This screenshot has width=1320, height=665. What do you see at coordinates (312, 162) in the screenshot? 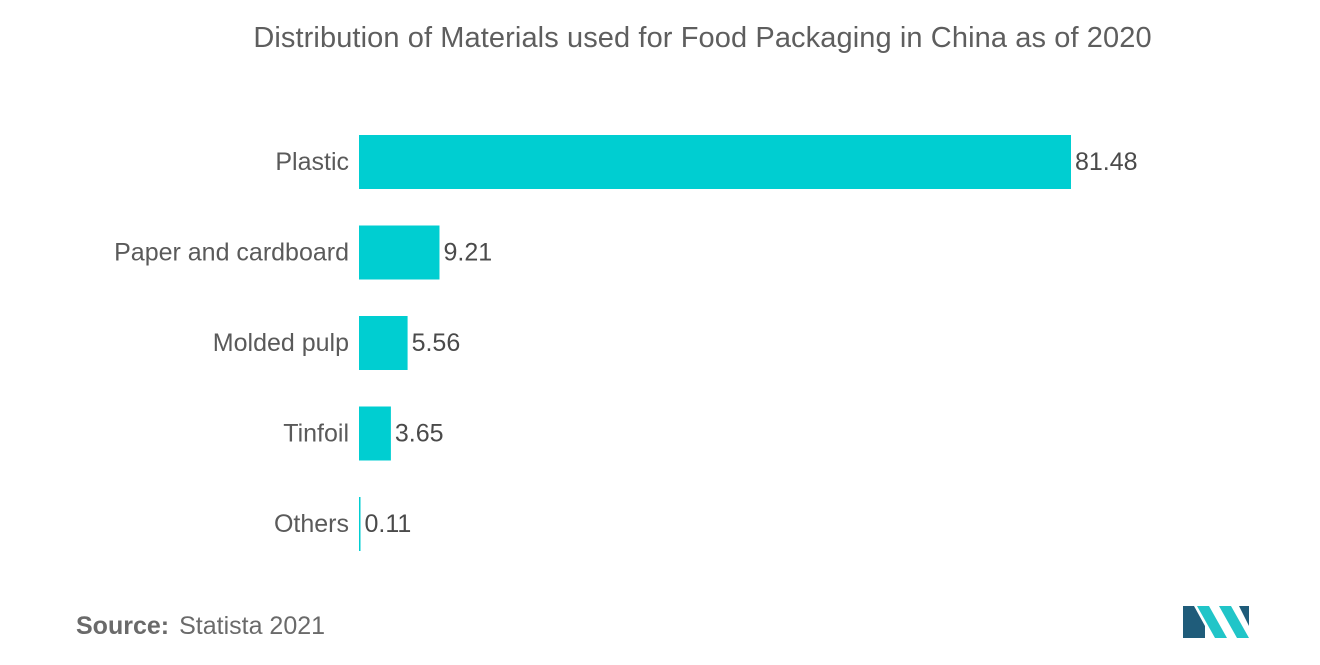
I see `category-label: Plastic` at bounding box center [312, 162].